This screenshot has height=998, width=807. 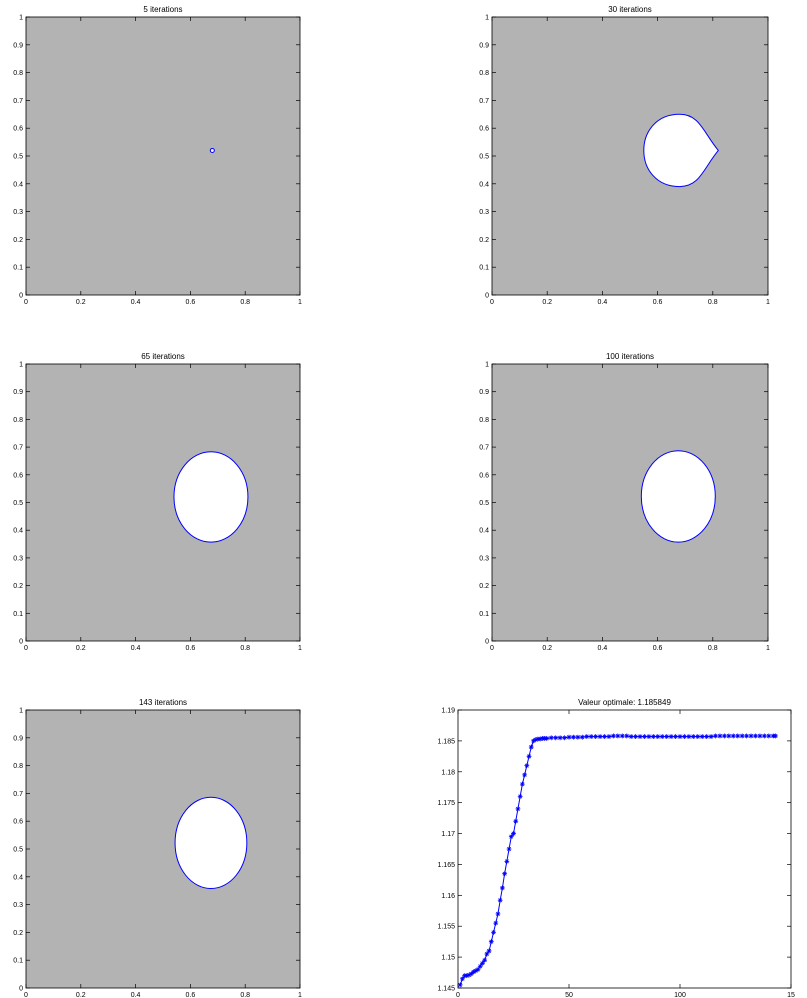 What do you see at coordinates (446, 989) in the screenshot?
I see `y-tick-label: 1.145` at bounding box center [446, 989].